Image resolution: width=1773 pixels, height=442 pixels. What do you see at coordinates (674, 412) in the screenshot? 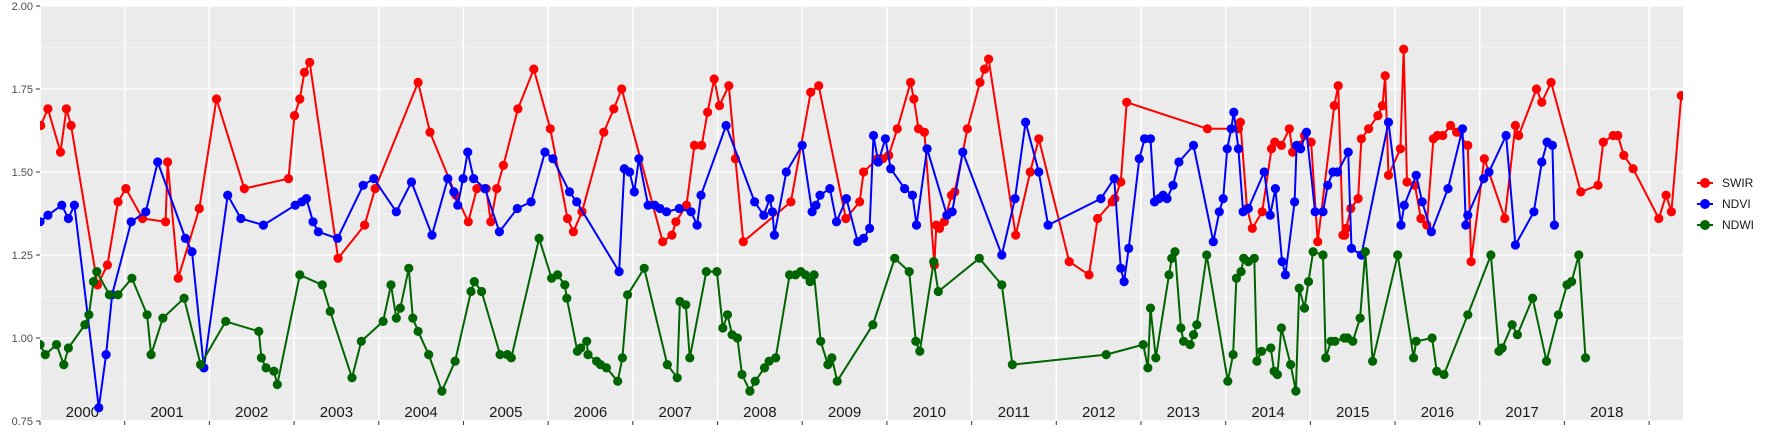
I see `year-label: 2007` at bounding box center [674, 412].